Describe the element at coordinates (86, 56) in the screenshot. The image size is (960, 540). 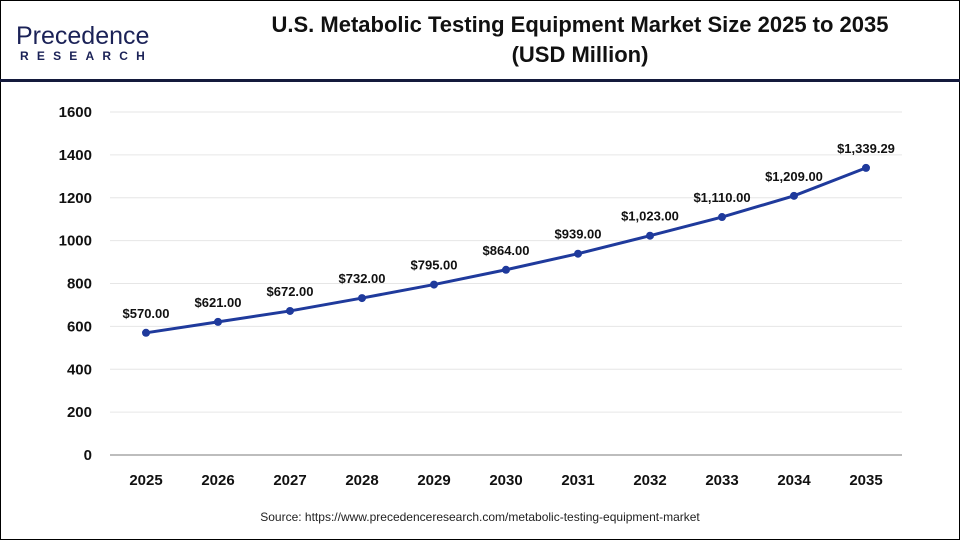
I see `logo-subtitle: RESEARCH` at that location.